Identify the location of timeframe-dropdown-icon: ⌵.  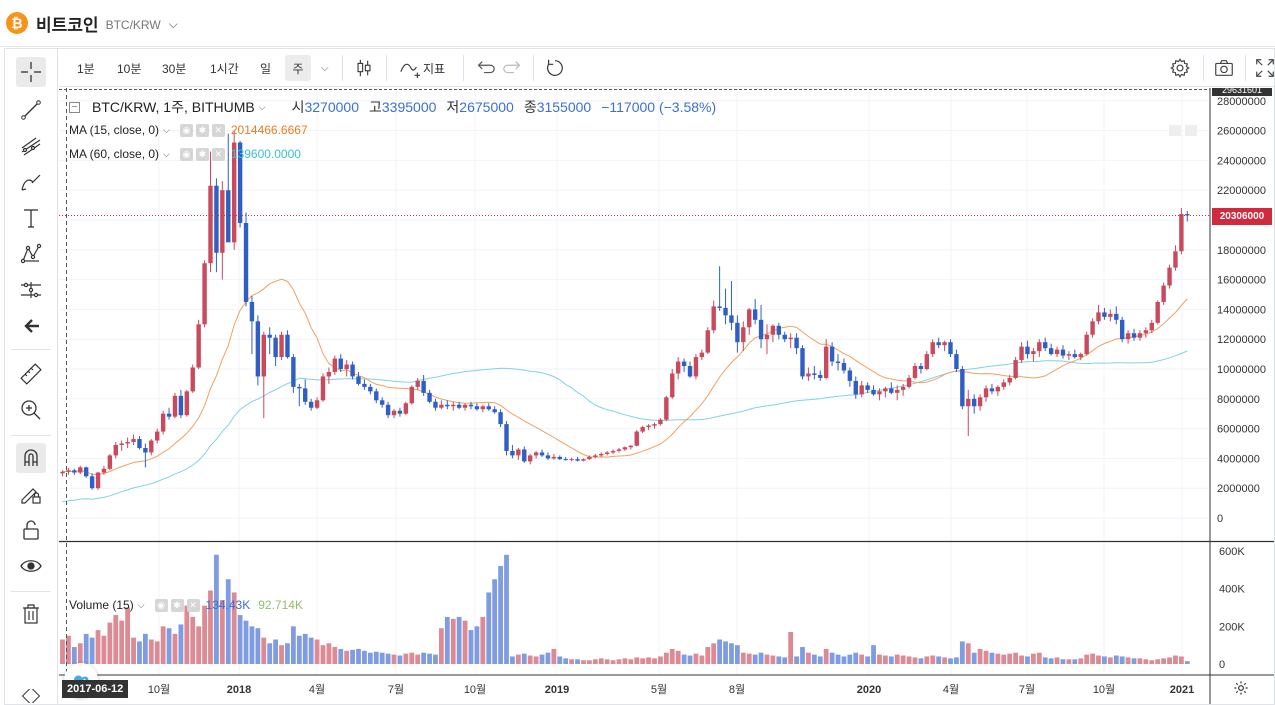
(325, 68).